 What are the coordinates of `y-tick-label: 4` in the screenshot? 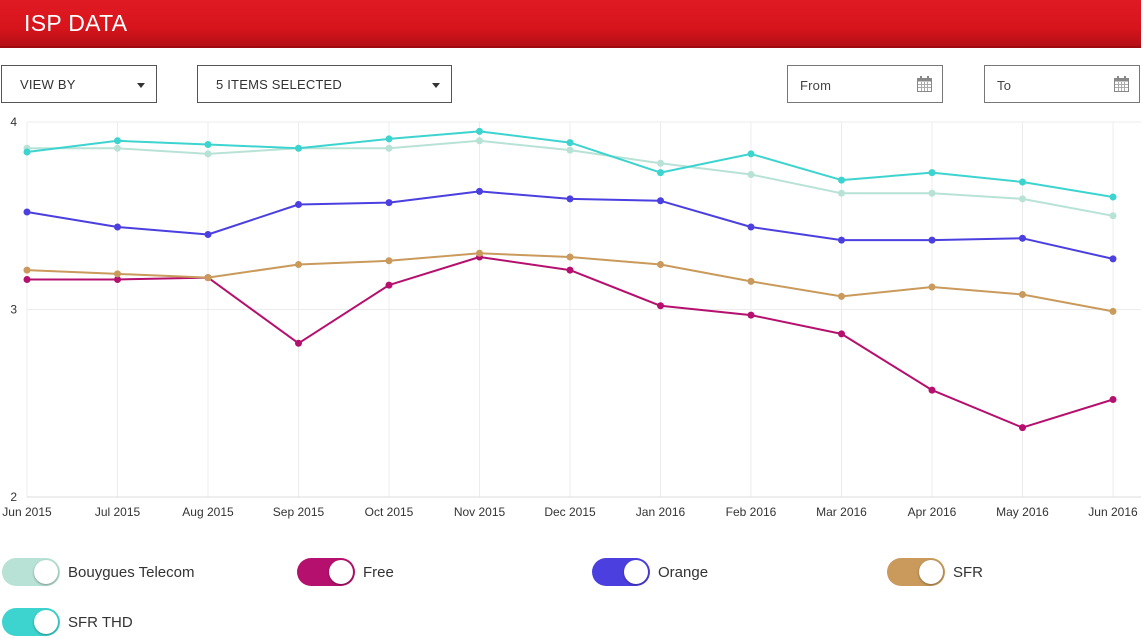 It's located at (13, 122).